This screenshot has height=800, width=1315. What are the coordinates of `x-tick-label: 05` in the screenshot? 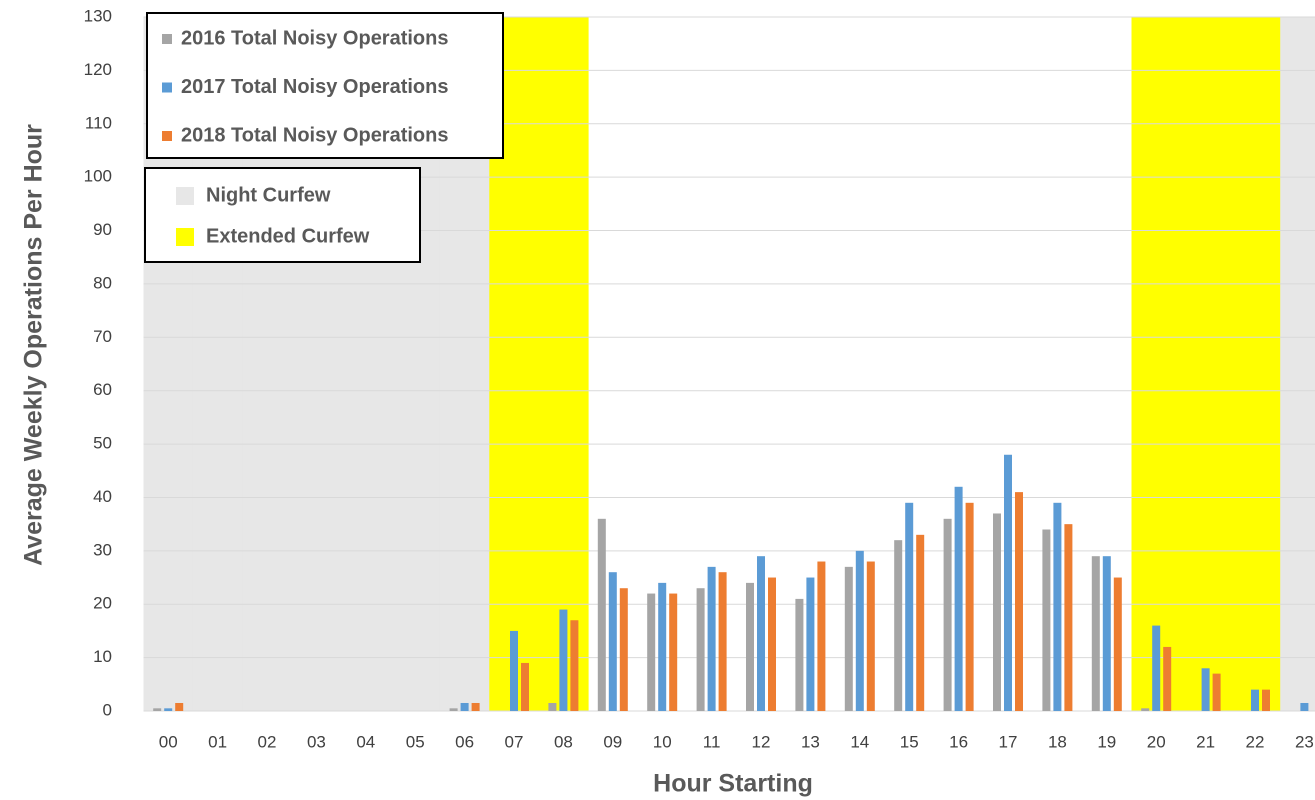 It's located at (415, 741).